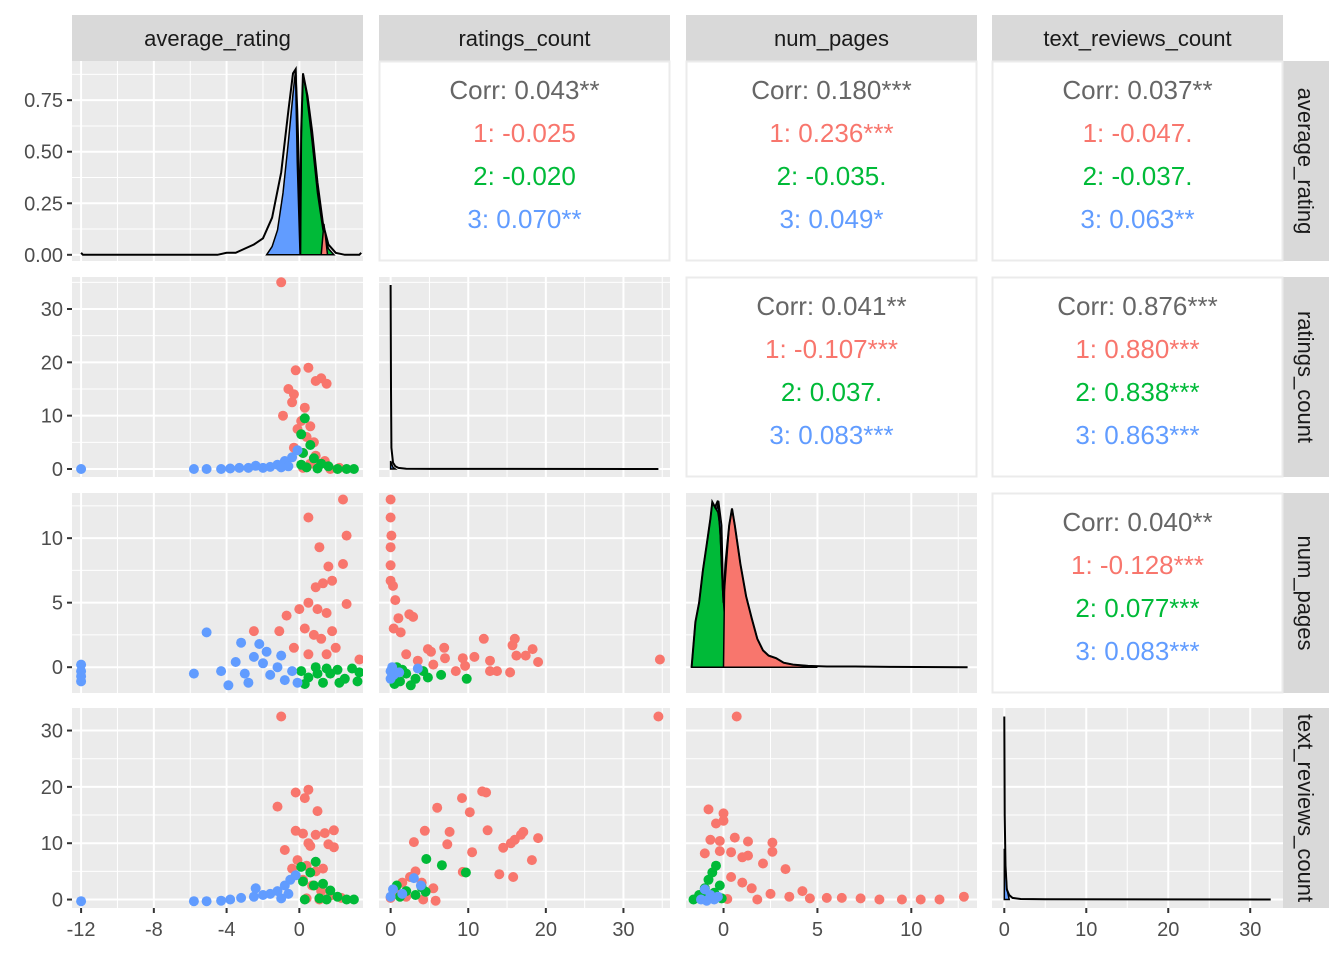 Image resolution: width=1344 pixels, height=960 pixels. Describe the element at coordinates (1306, 377) in the screenshot. I see `row-strip-ratings_count: ratings_count` at that location.